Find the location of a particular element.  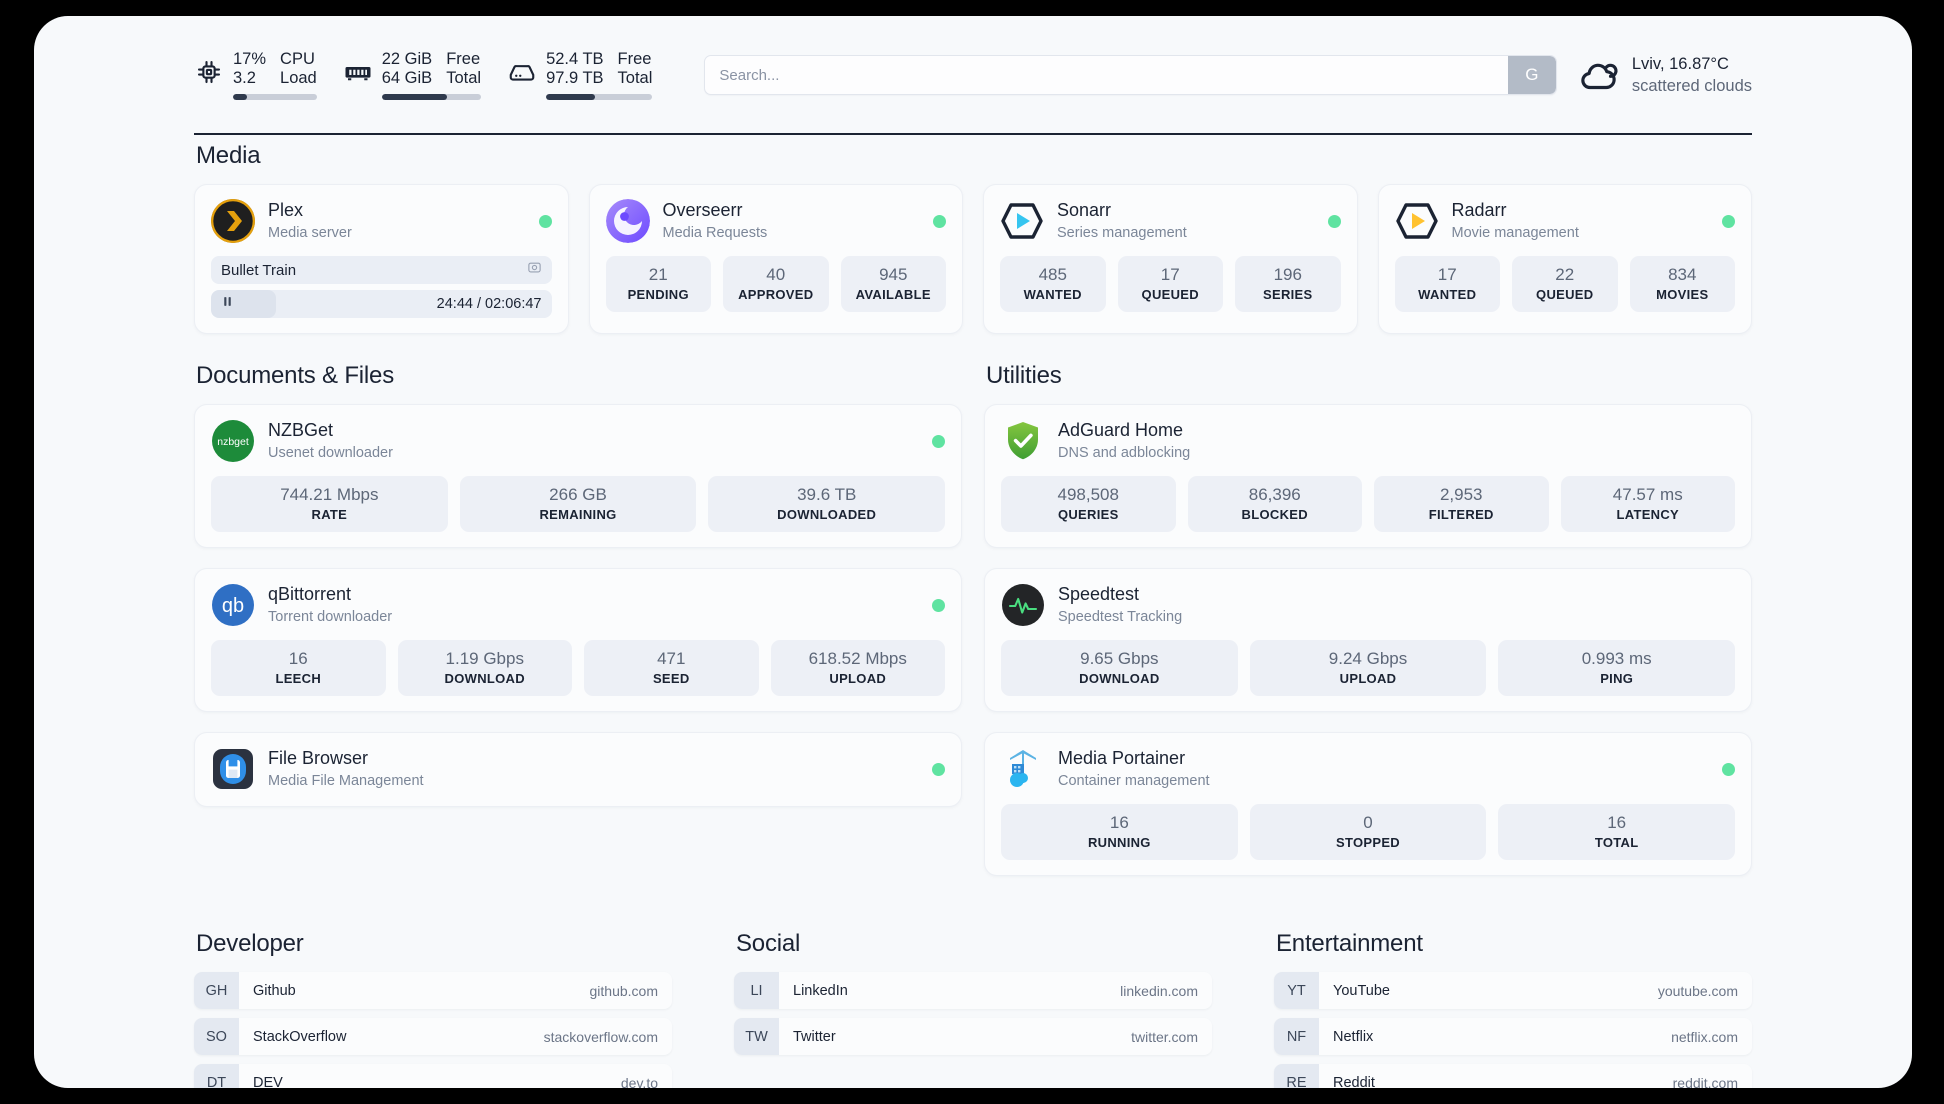

stat-value: 47.57 ms is located at coordinates (1647, 494).